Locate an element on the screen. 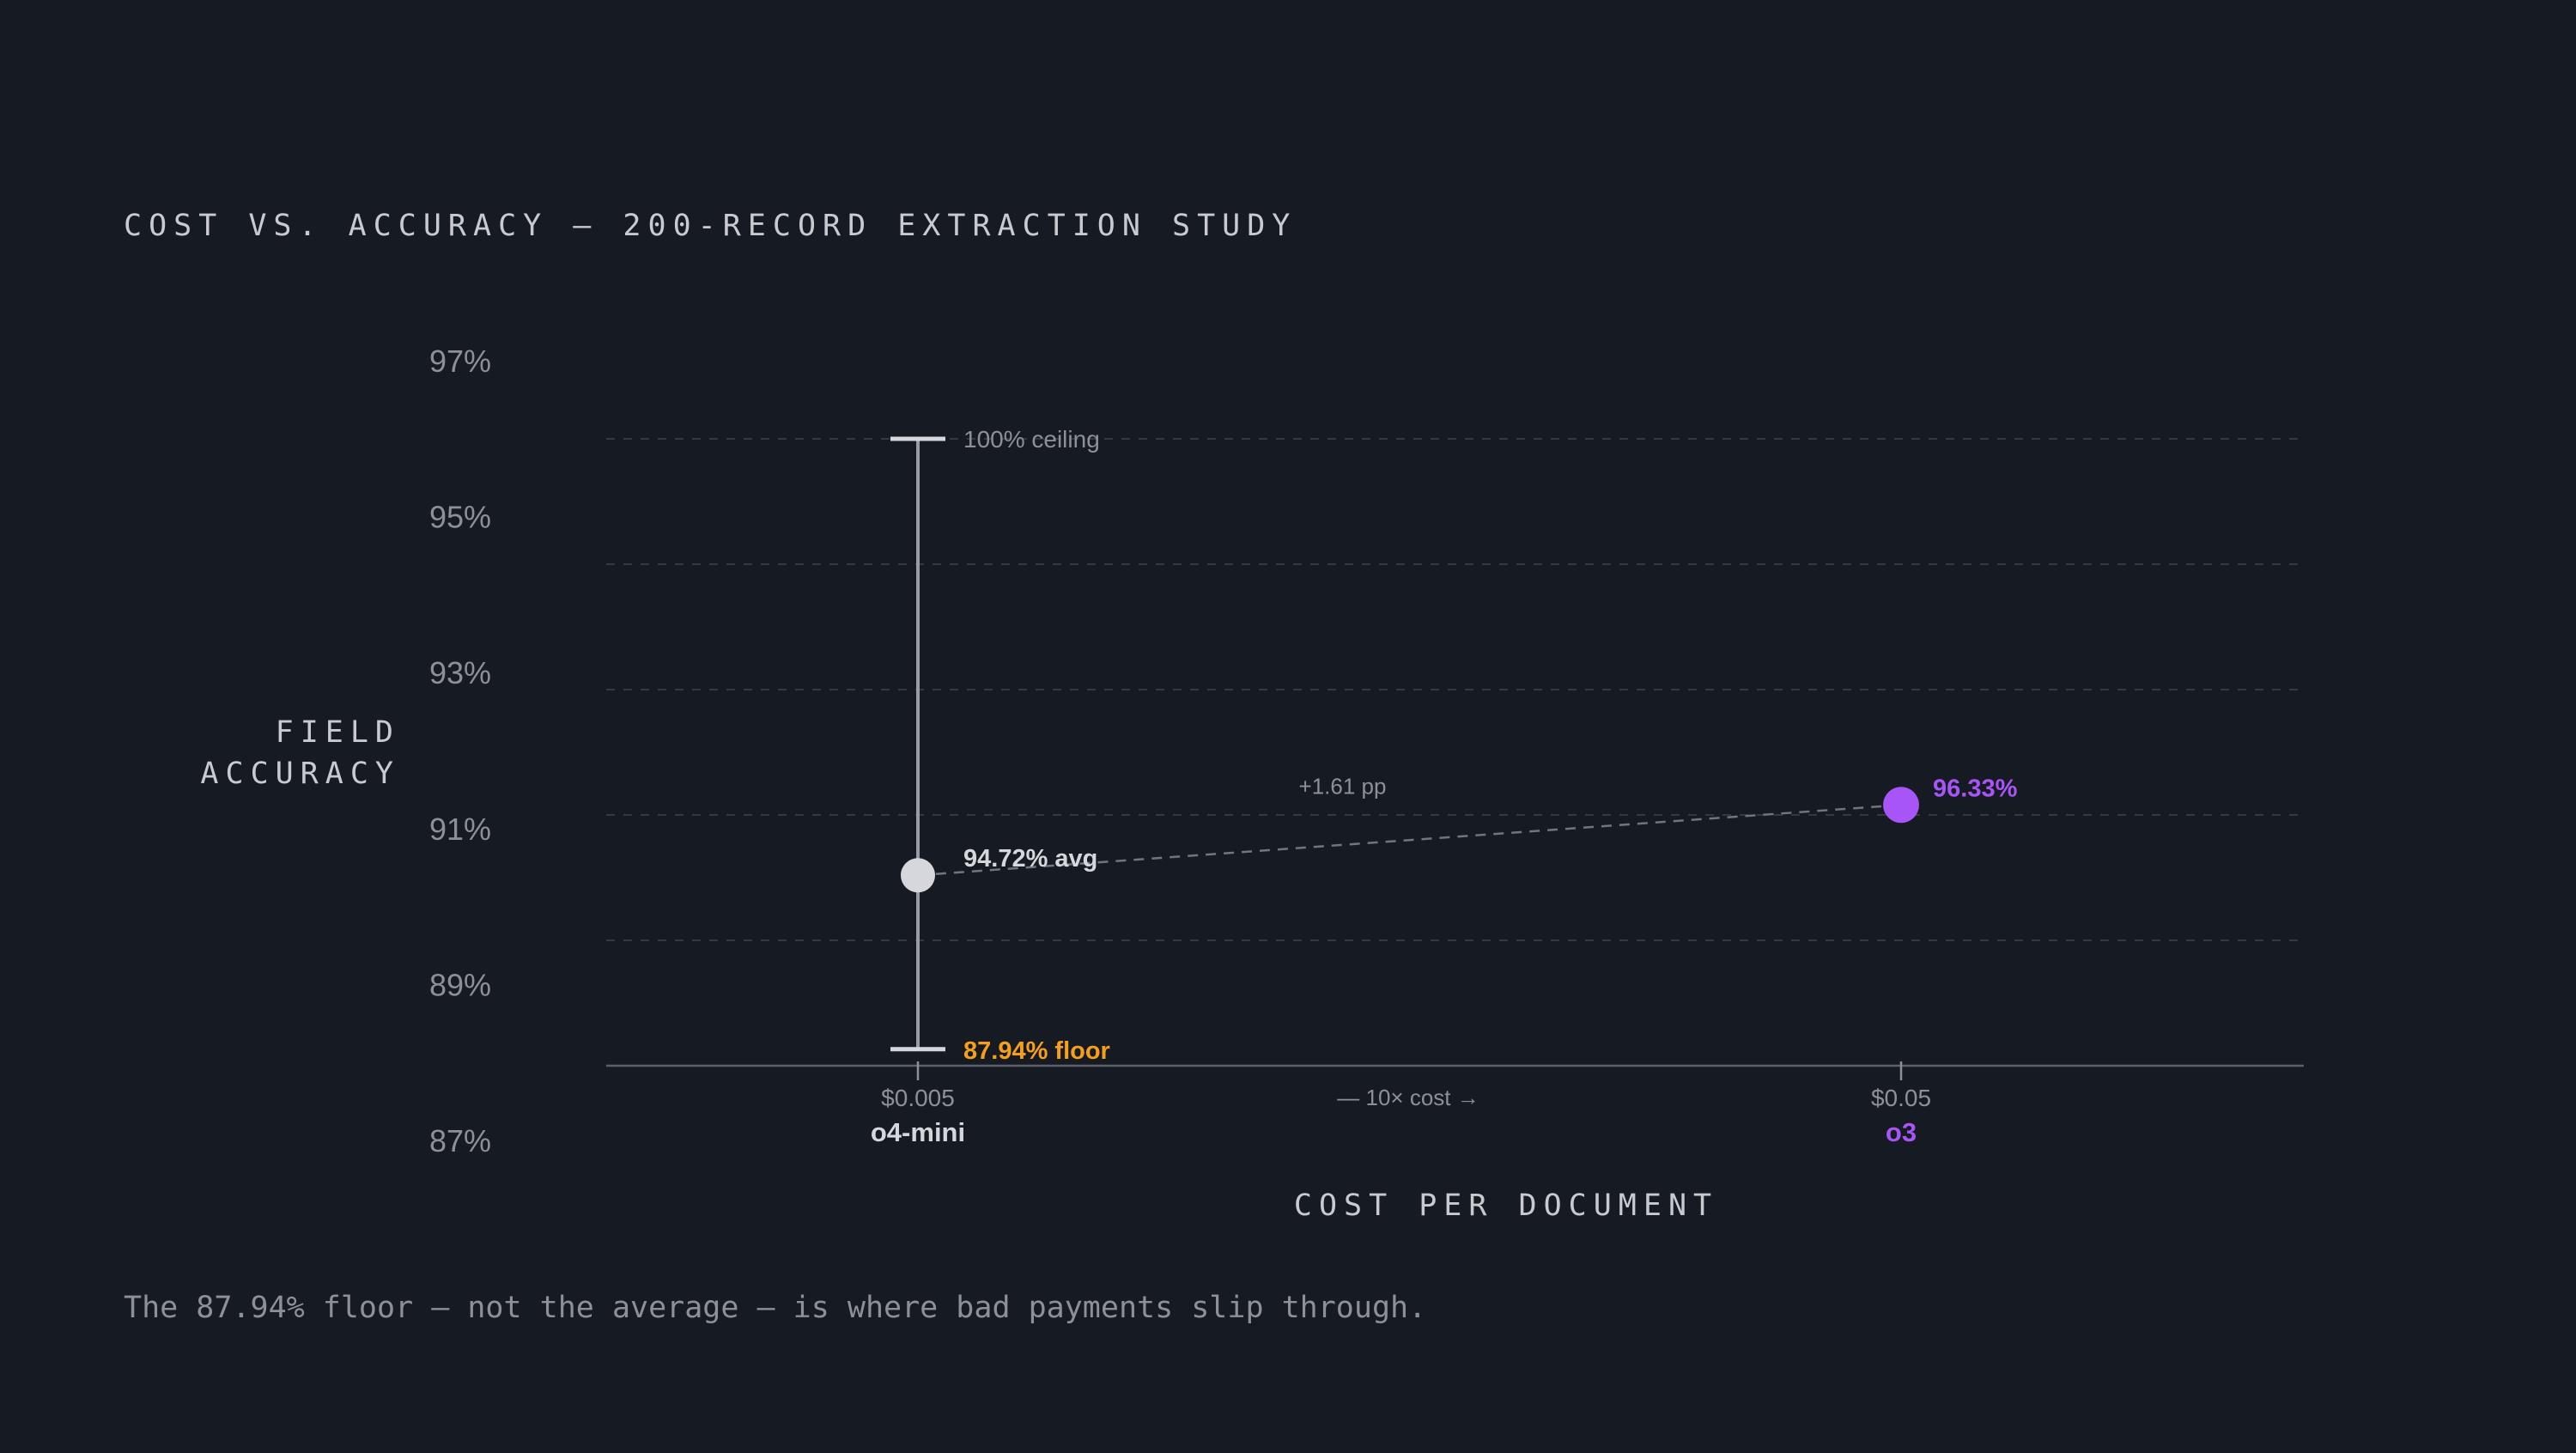  o3-cost-label: $0.05 is located at coordinates (1901, 1098).